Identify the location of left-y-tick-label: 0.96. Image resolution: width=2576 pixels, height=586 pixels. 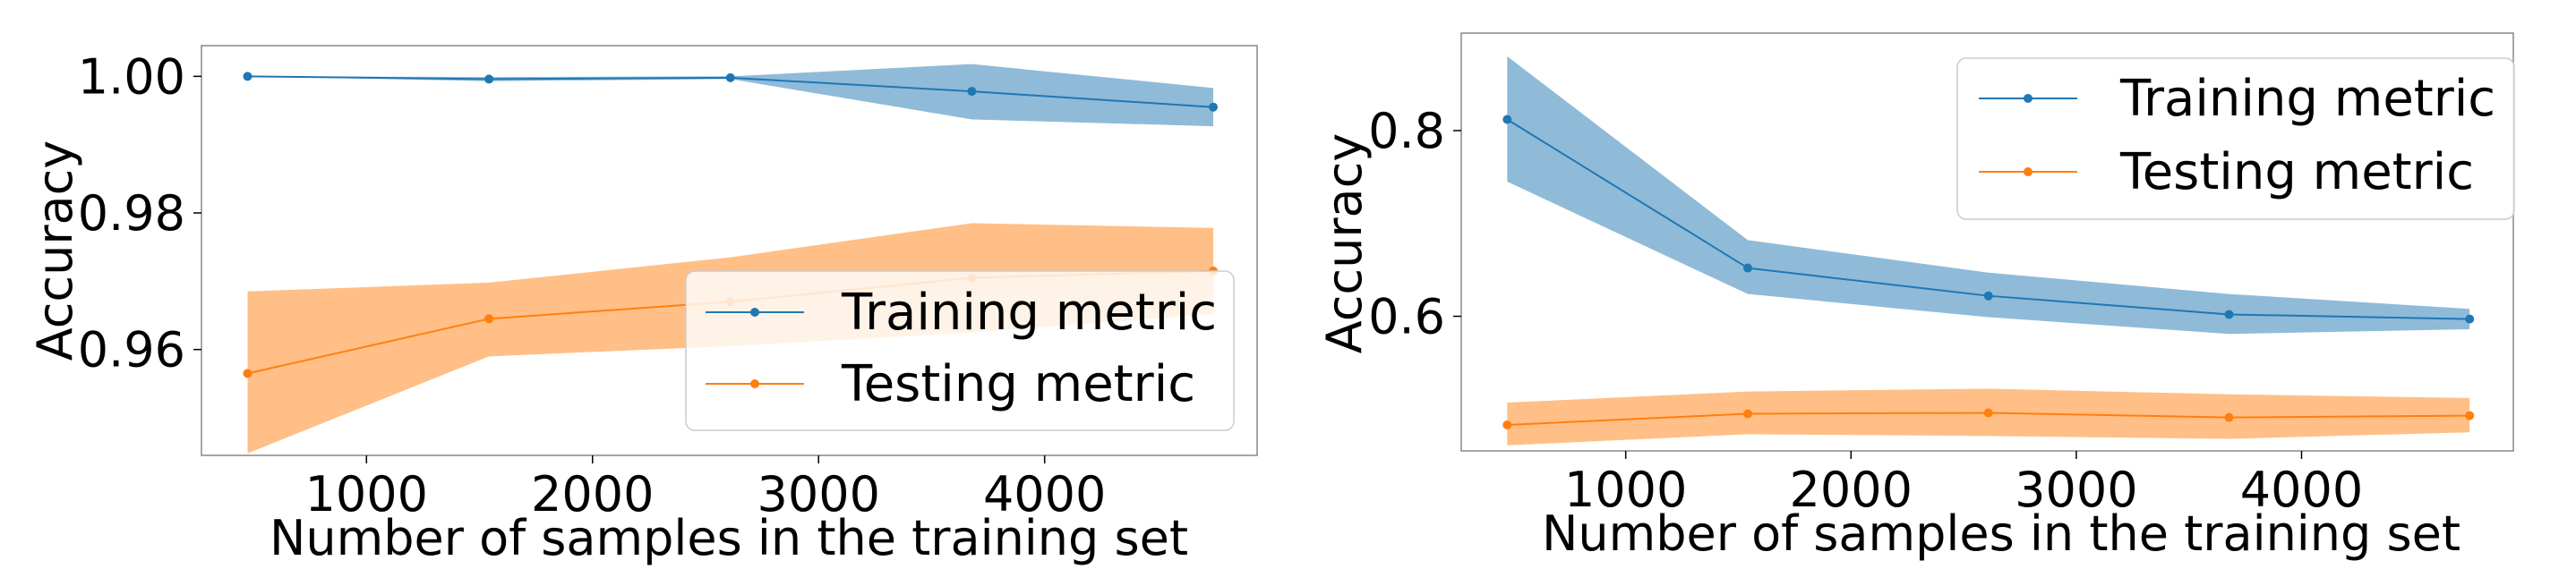
(131, 350).